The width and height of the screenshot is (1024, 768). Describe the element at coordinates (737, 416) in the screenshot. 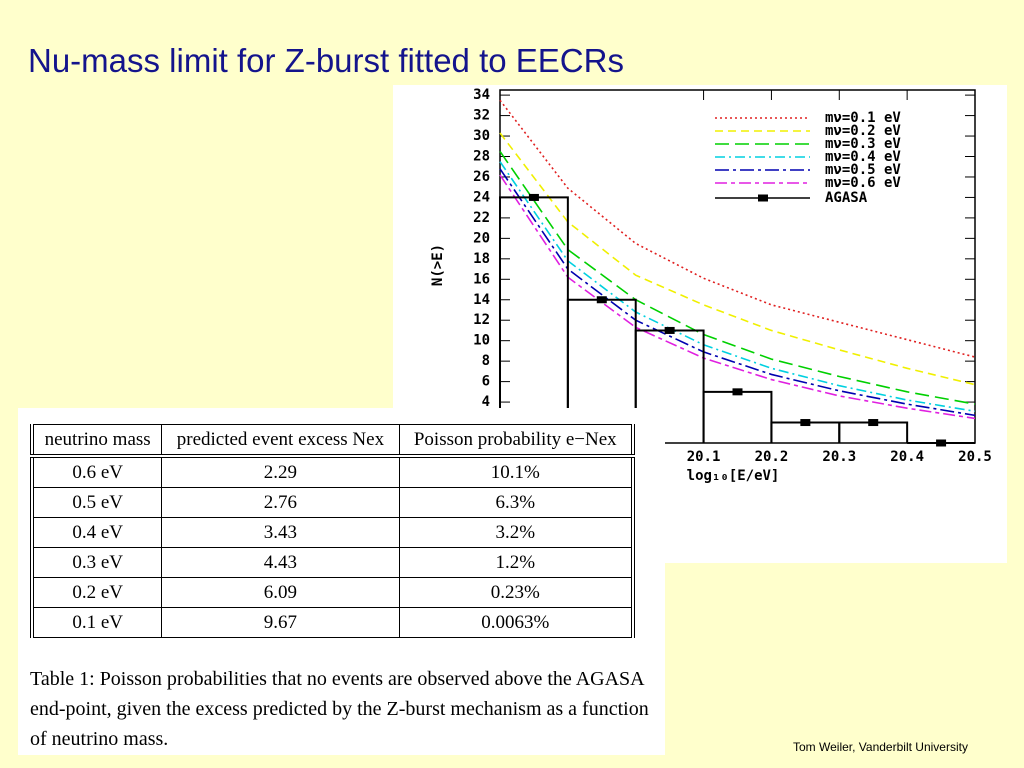

I see `histogram-bar` at that location.